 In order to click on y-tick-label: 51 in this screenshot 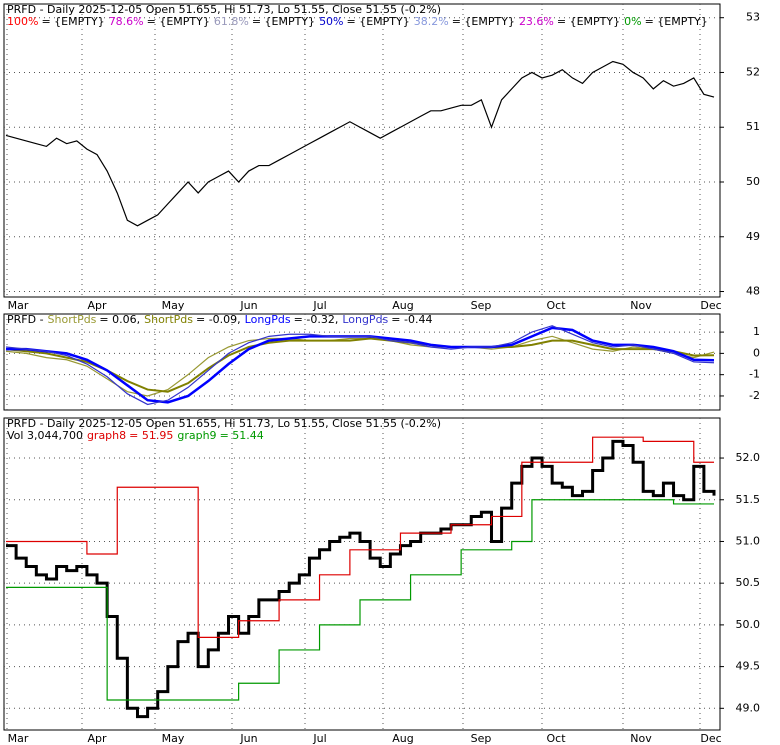, I will do `click(753, 126)`.